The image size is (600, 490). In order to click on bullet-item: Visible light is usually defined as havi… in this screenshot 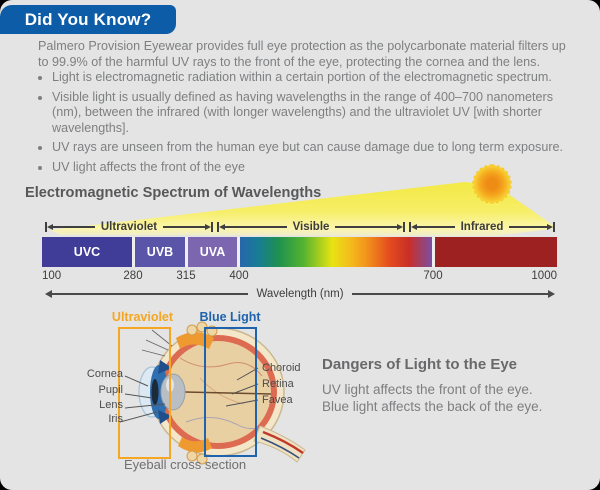, I will do `click(316, 113)`.